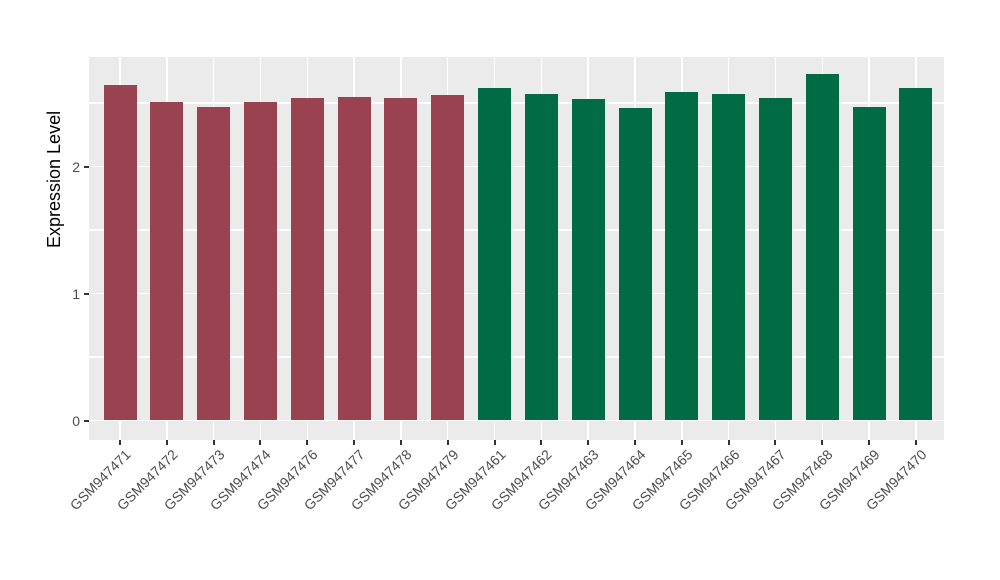 This screenshot has width=1000, height=580. I want to click on bar-GSM947465, so click(682, 256).